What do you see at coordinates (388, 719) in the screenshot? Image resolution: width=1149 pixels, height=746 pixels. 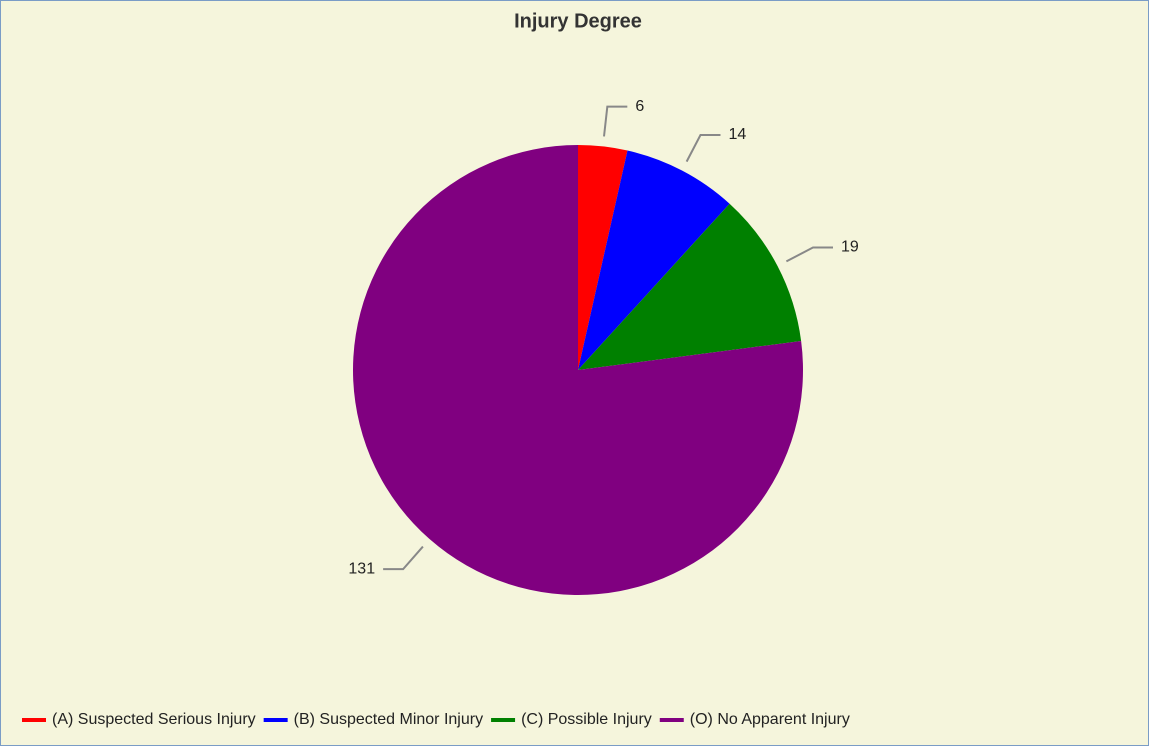 I see `legend-label: (B) Suspected Minor Injury` at bounding box center [388, 719].